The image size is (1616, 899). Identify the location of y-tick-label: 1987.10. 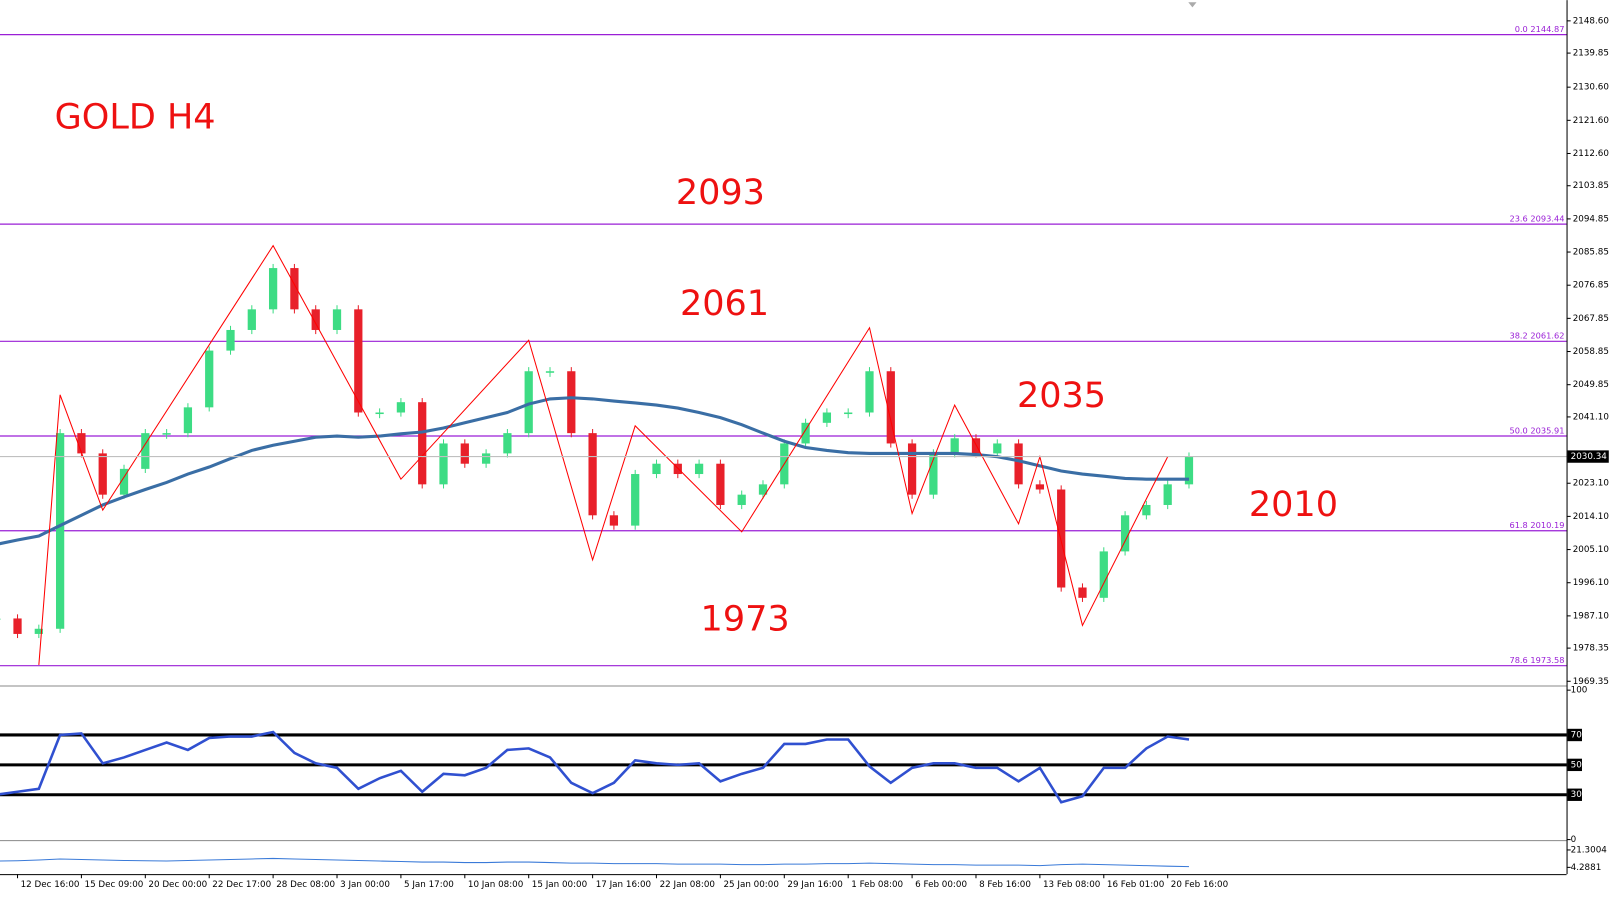
(1591, 616).